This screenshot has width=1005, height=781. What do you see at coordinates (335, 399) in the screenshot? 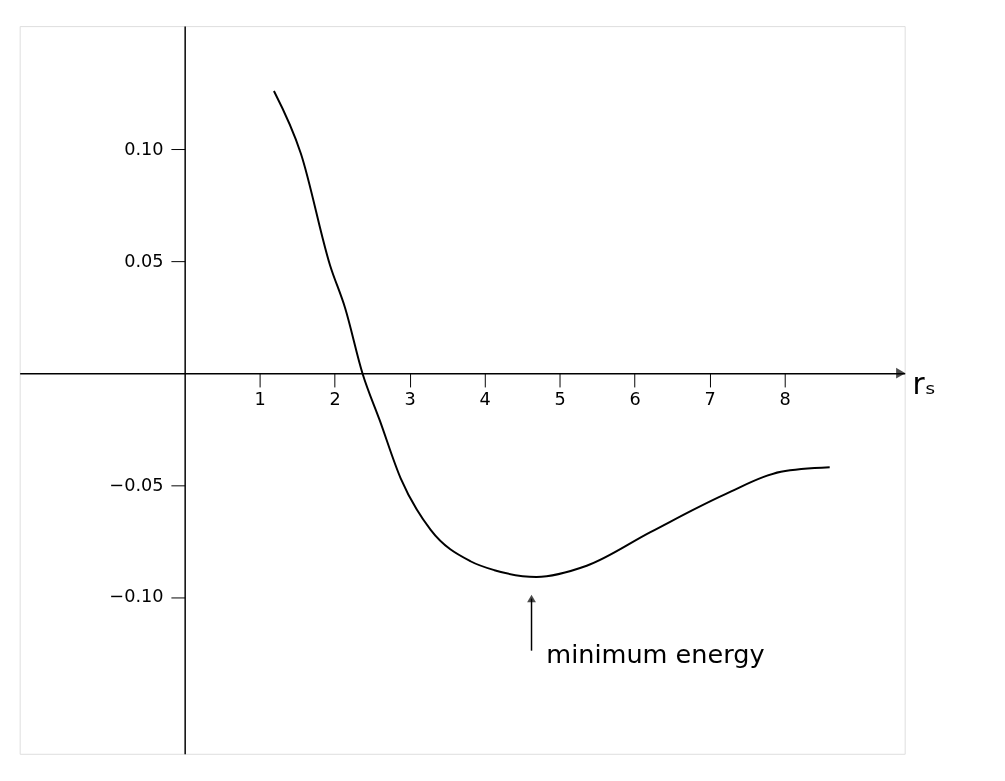
I see `x-tick-label: 2` at bounding box center [335, 399].